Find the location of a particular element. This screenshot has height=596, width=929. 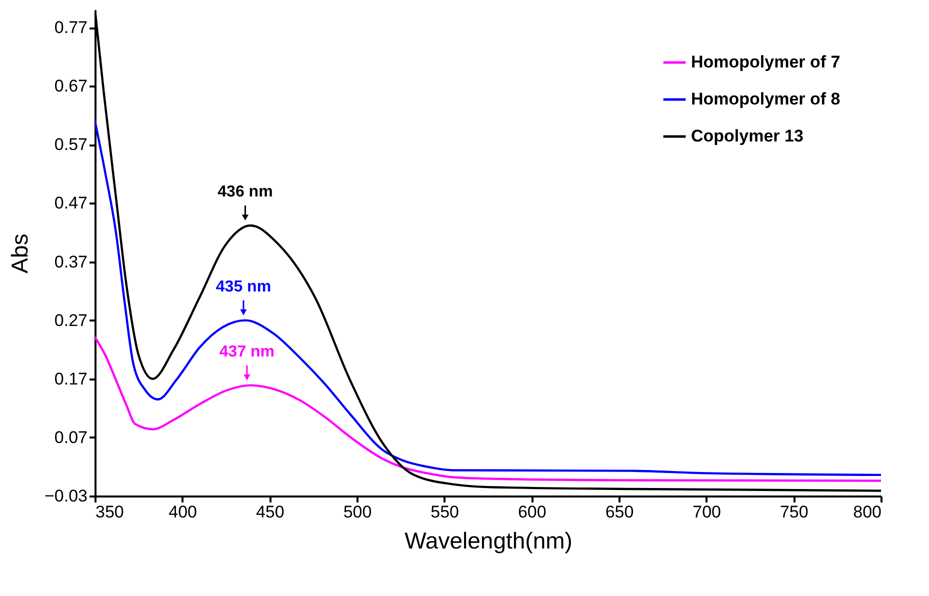

x-tick-label: 500 is located at coordinates (357, 512).